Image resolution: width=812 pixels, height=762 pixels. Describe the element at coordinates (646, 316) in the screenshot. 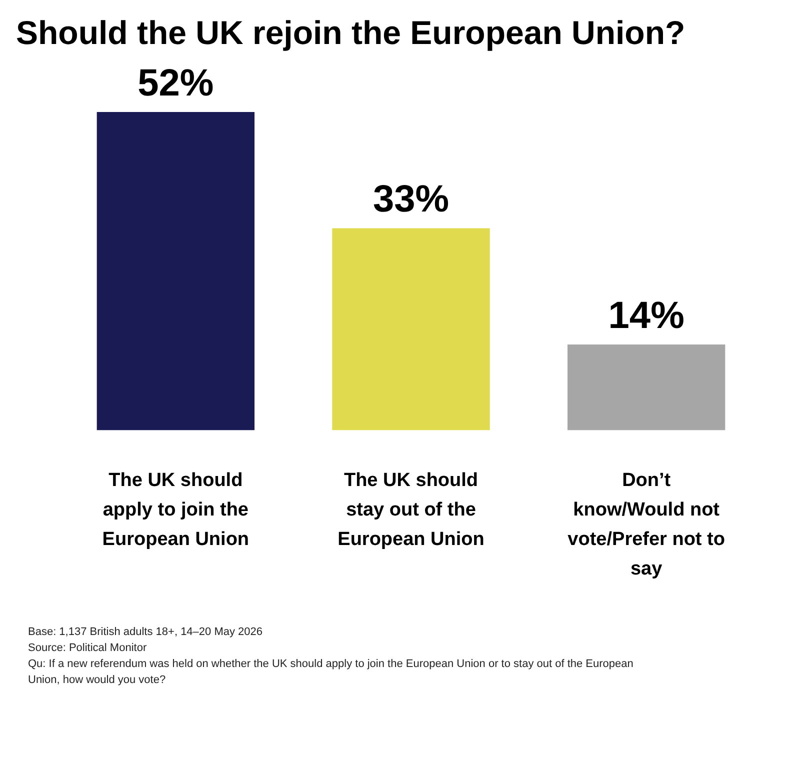

I see `data-label: 14%` at that location.